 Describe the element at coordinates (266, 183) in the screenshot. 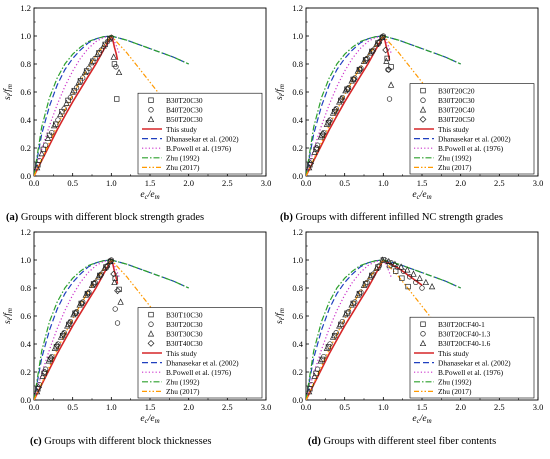

I see `x-tick-label: 3.0` at that location.